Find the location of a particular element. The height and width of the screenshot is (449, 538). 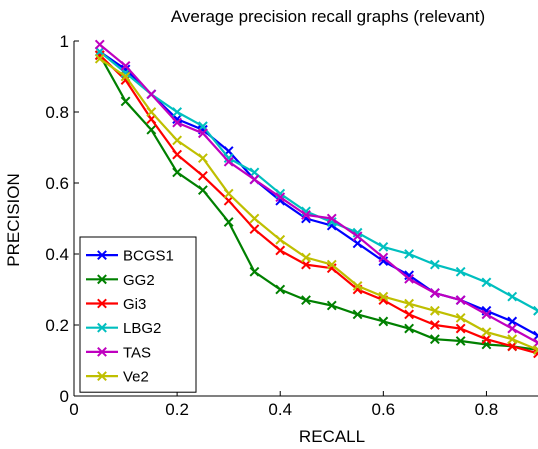

legend: BCGS1 GG2 Gi3 LBG2 TAS Ve2 is located at coordinates (138, 314).